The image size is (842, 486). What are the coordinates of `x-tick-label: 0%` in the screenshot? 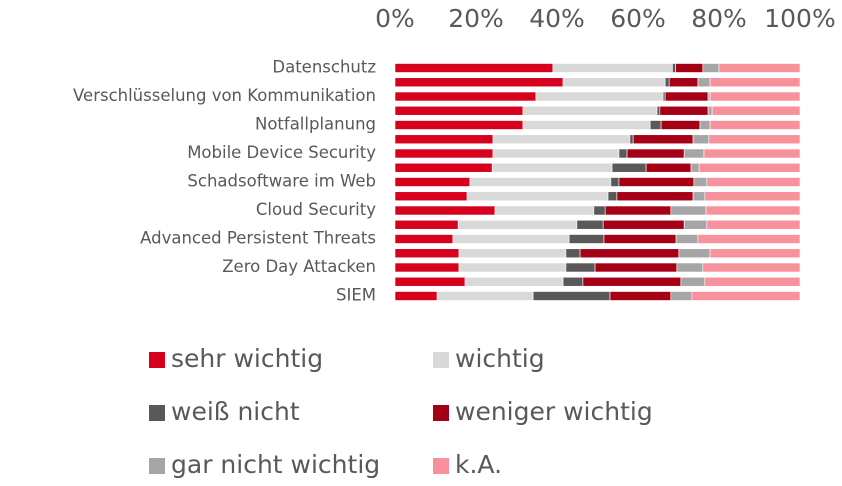 It's located at (395, 18).